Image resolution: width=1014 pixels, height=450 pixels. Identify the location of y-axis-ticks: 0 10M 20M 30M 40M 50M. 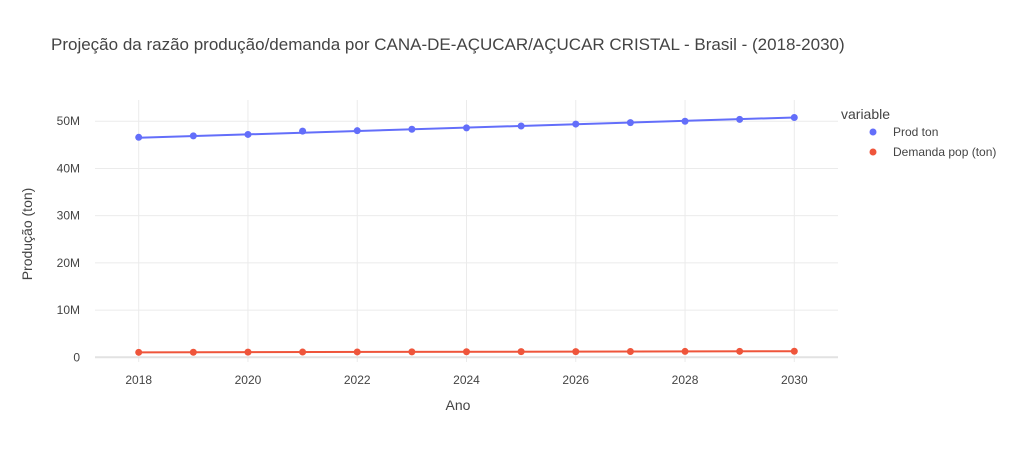
(69, 239).